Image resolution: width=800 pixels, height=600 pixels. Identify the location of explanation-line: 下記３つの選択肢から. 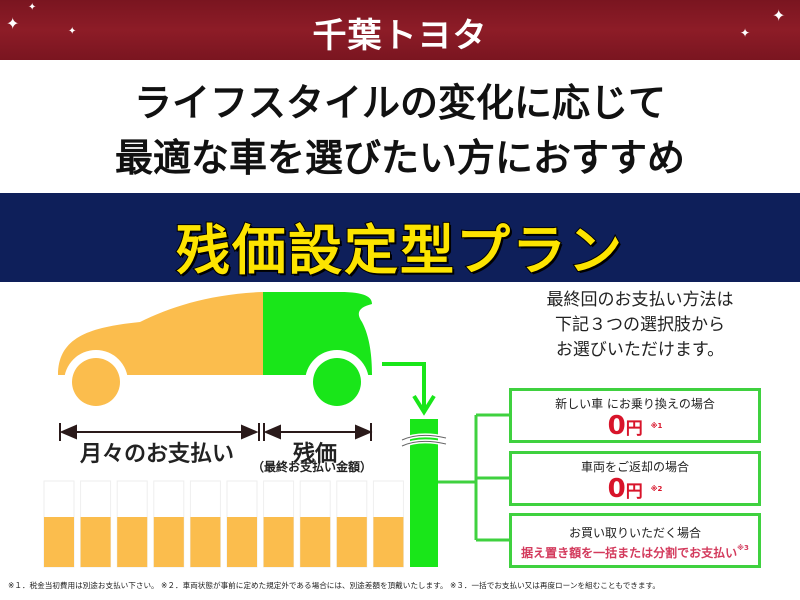
(640, 325).